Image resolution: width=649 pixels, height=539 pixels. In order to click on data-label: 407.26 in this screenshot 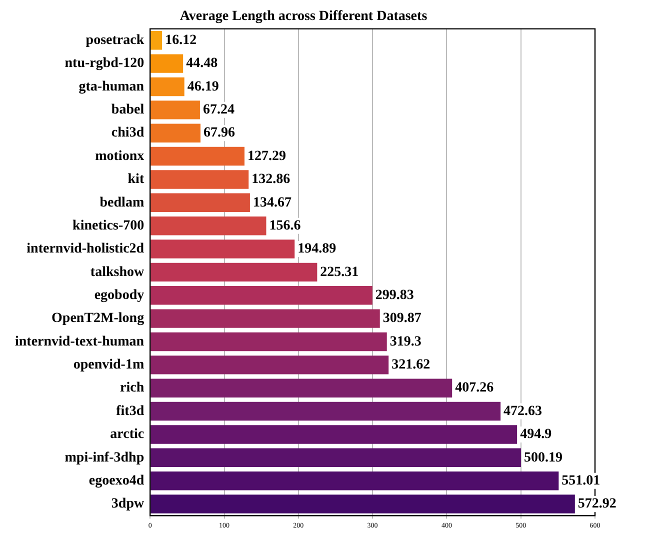, I will do `click(474, 388)`.